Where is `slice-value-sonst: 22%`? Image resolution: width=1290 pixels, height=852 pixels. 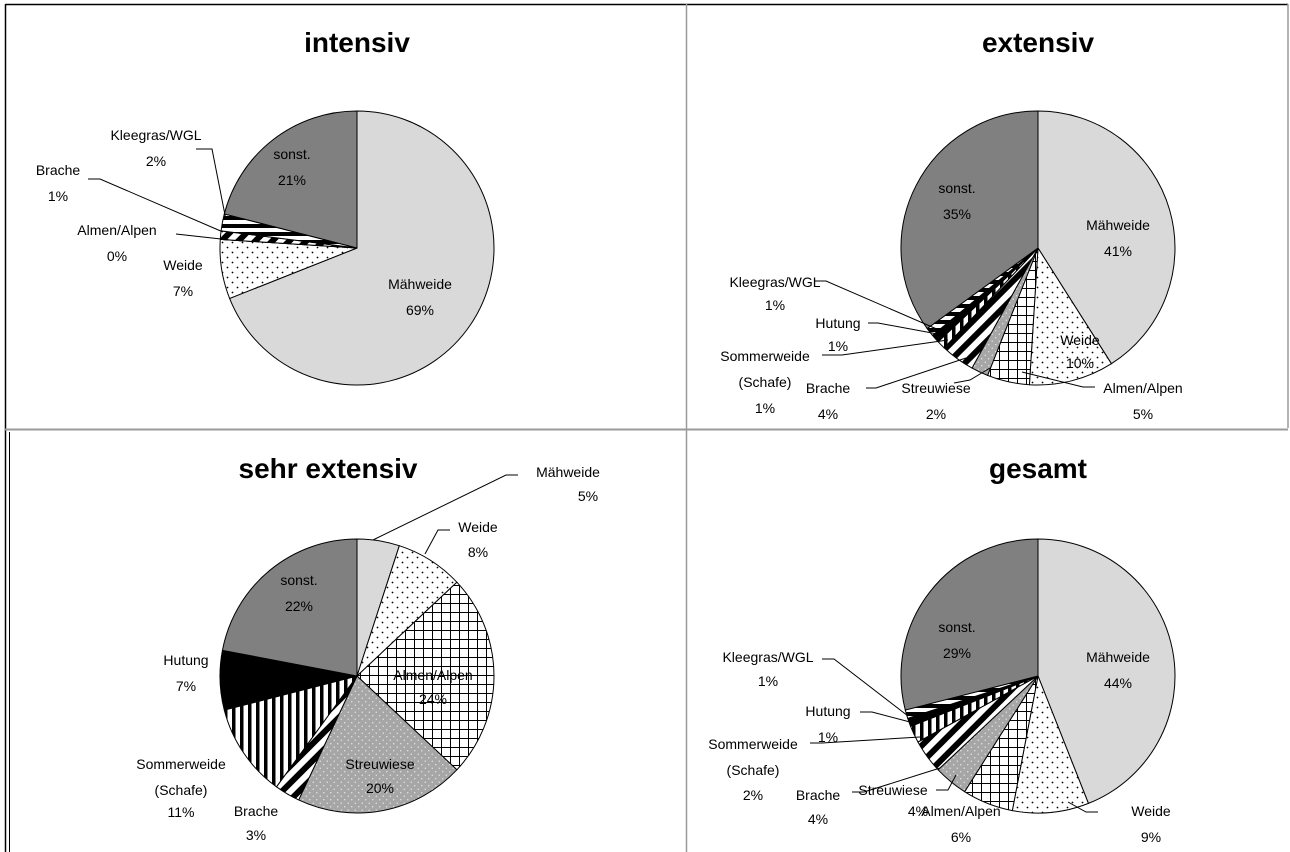
slice-value-sonst: 22% is located at coordinates (299, 606).